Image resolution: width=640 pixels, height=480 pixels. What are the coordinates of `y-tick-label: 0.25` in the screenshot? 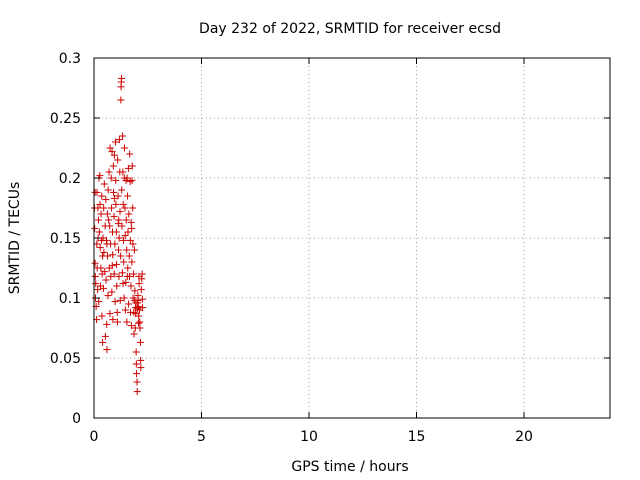 It's located at (65, 119).